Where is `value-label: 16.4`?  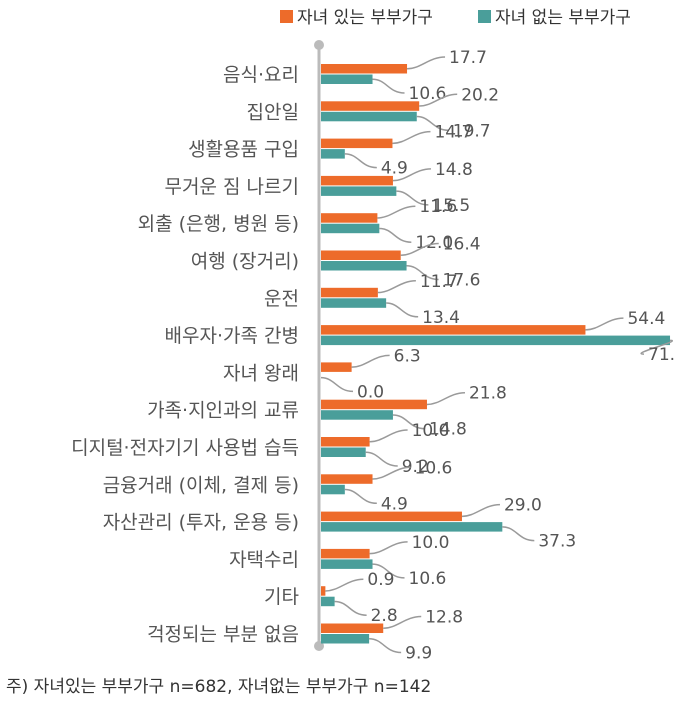 value-label: 16.4 is located at coordinates (462, 245).